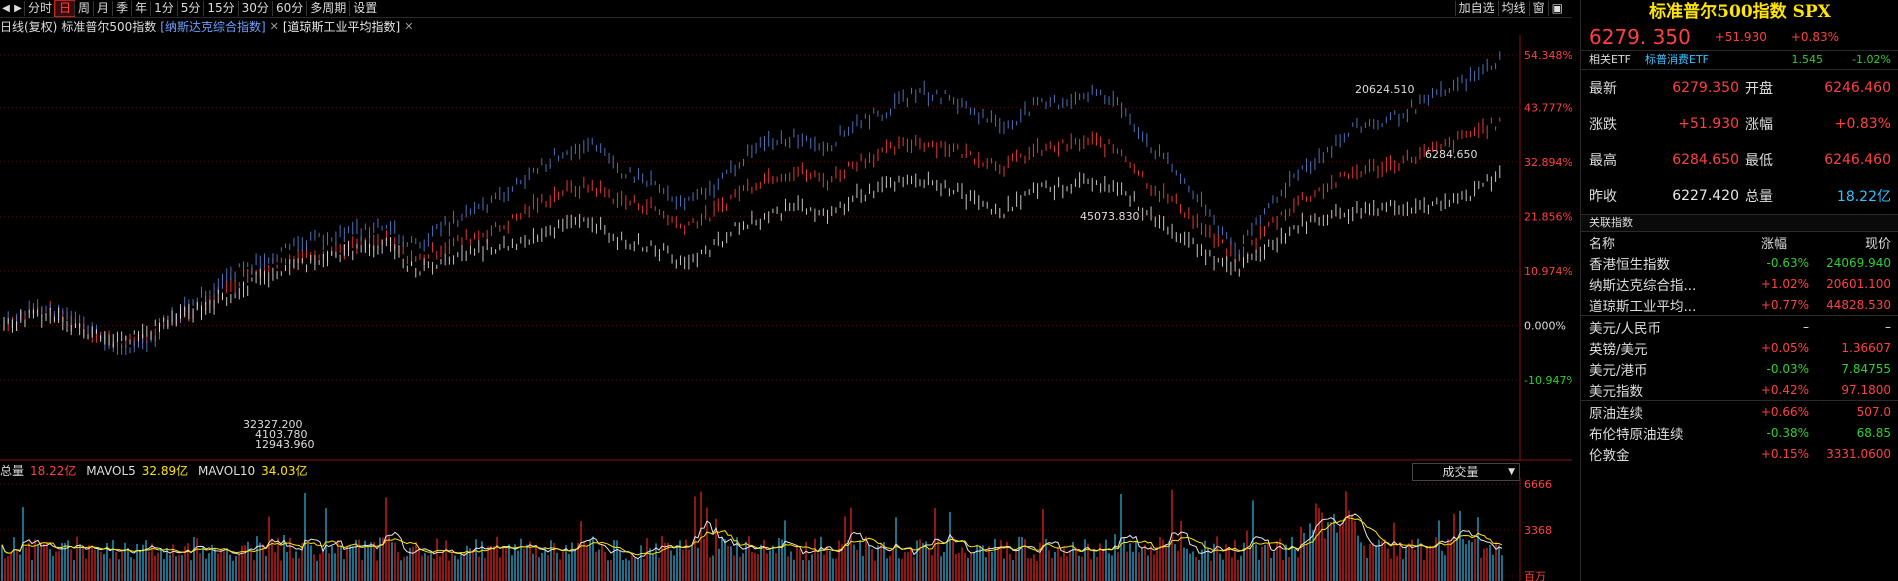  Describe the element at coordinates (1609, 455) in the screenshot. I see `related-name: 伦敦金` at that location.